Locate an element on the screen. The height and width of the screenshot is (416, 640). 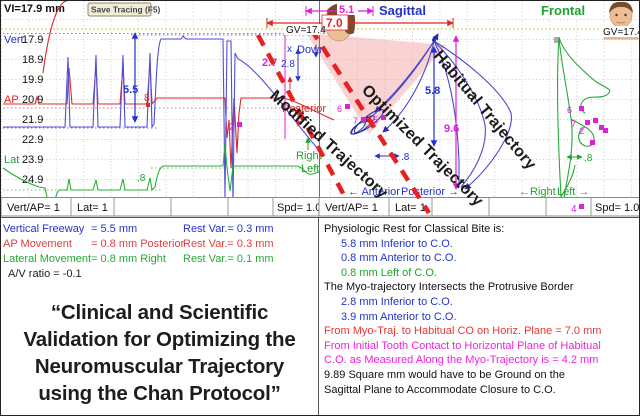
status-bar-right: Vert/AP= 1 Lat= 1 4 Spd= 1.0 is located at coordinates (478, 207).